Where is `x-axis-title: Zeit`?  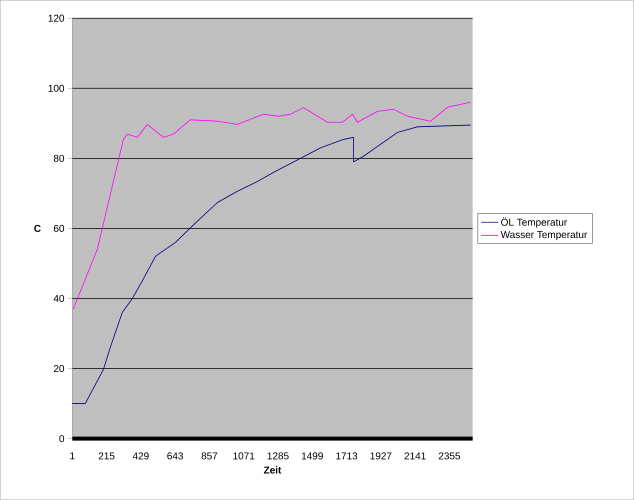
x-axis-title: Zeit is located at coordinates (273, 470).